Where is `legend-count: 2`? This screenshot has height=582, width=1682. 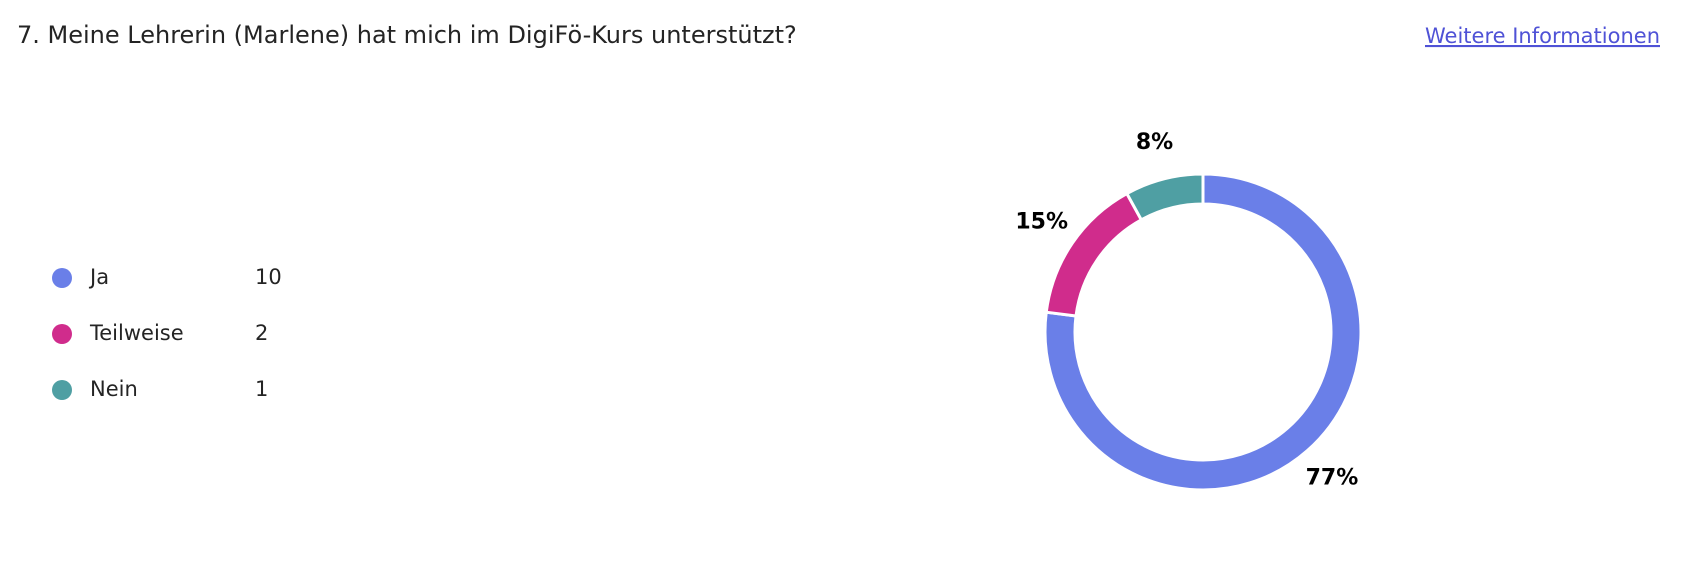
legend-count: 2 is located at coordinates (261, 333).